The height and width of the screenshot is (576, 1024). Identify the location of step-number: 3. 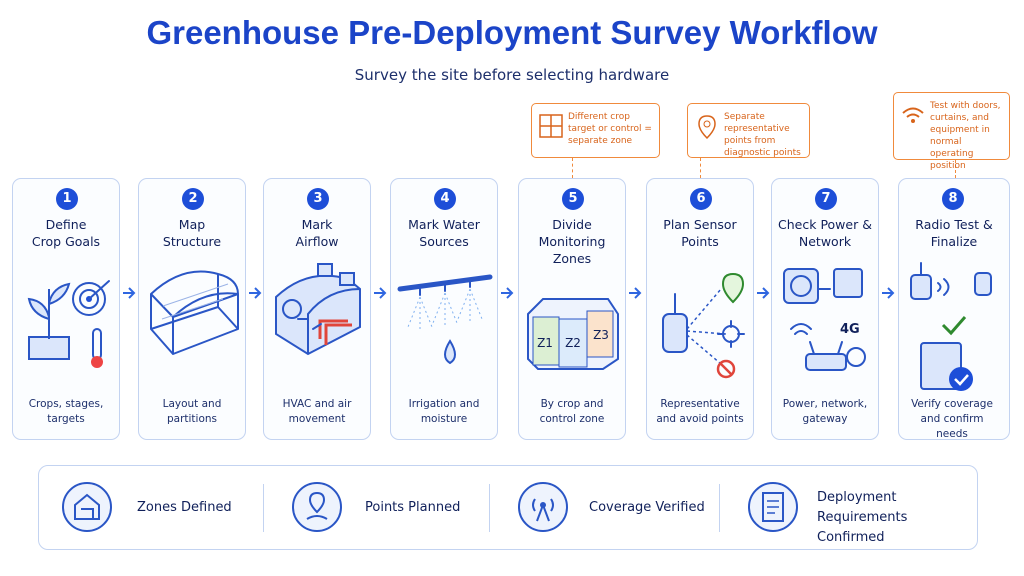
(318, 199).